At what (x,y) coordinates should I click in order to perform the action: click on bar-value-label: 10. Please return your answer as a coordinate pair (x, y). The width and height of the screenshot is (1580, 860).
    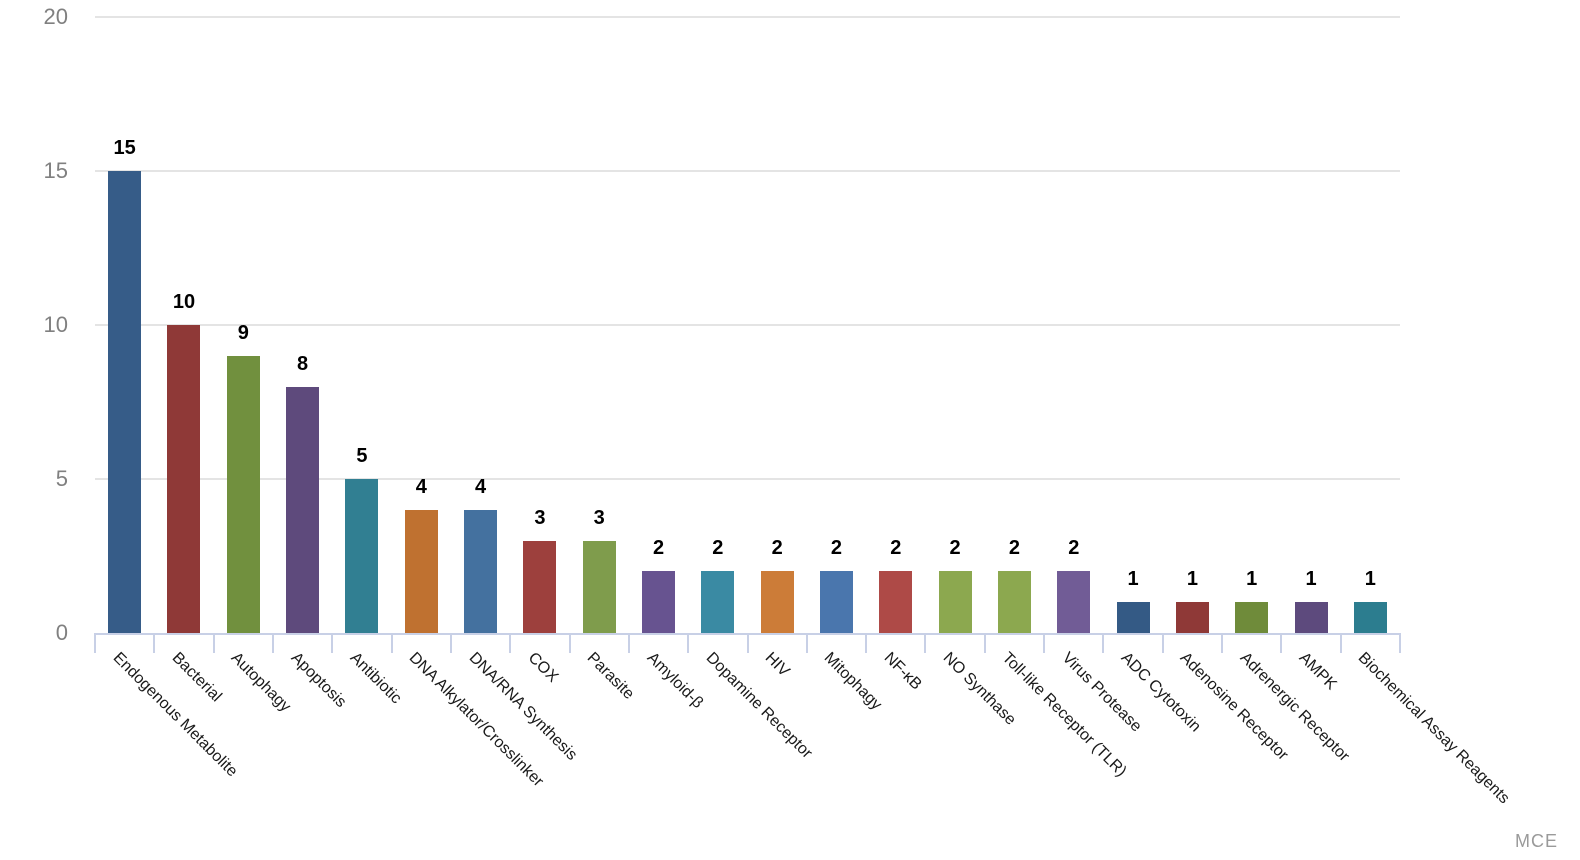
    Looking at the image, I should click on (184, 302).